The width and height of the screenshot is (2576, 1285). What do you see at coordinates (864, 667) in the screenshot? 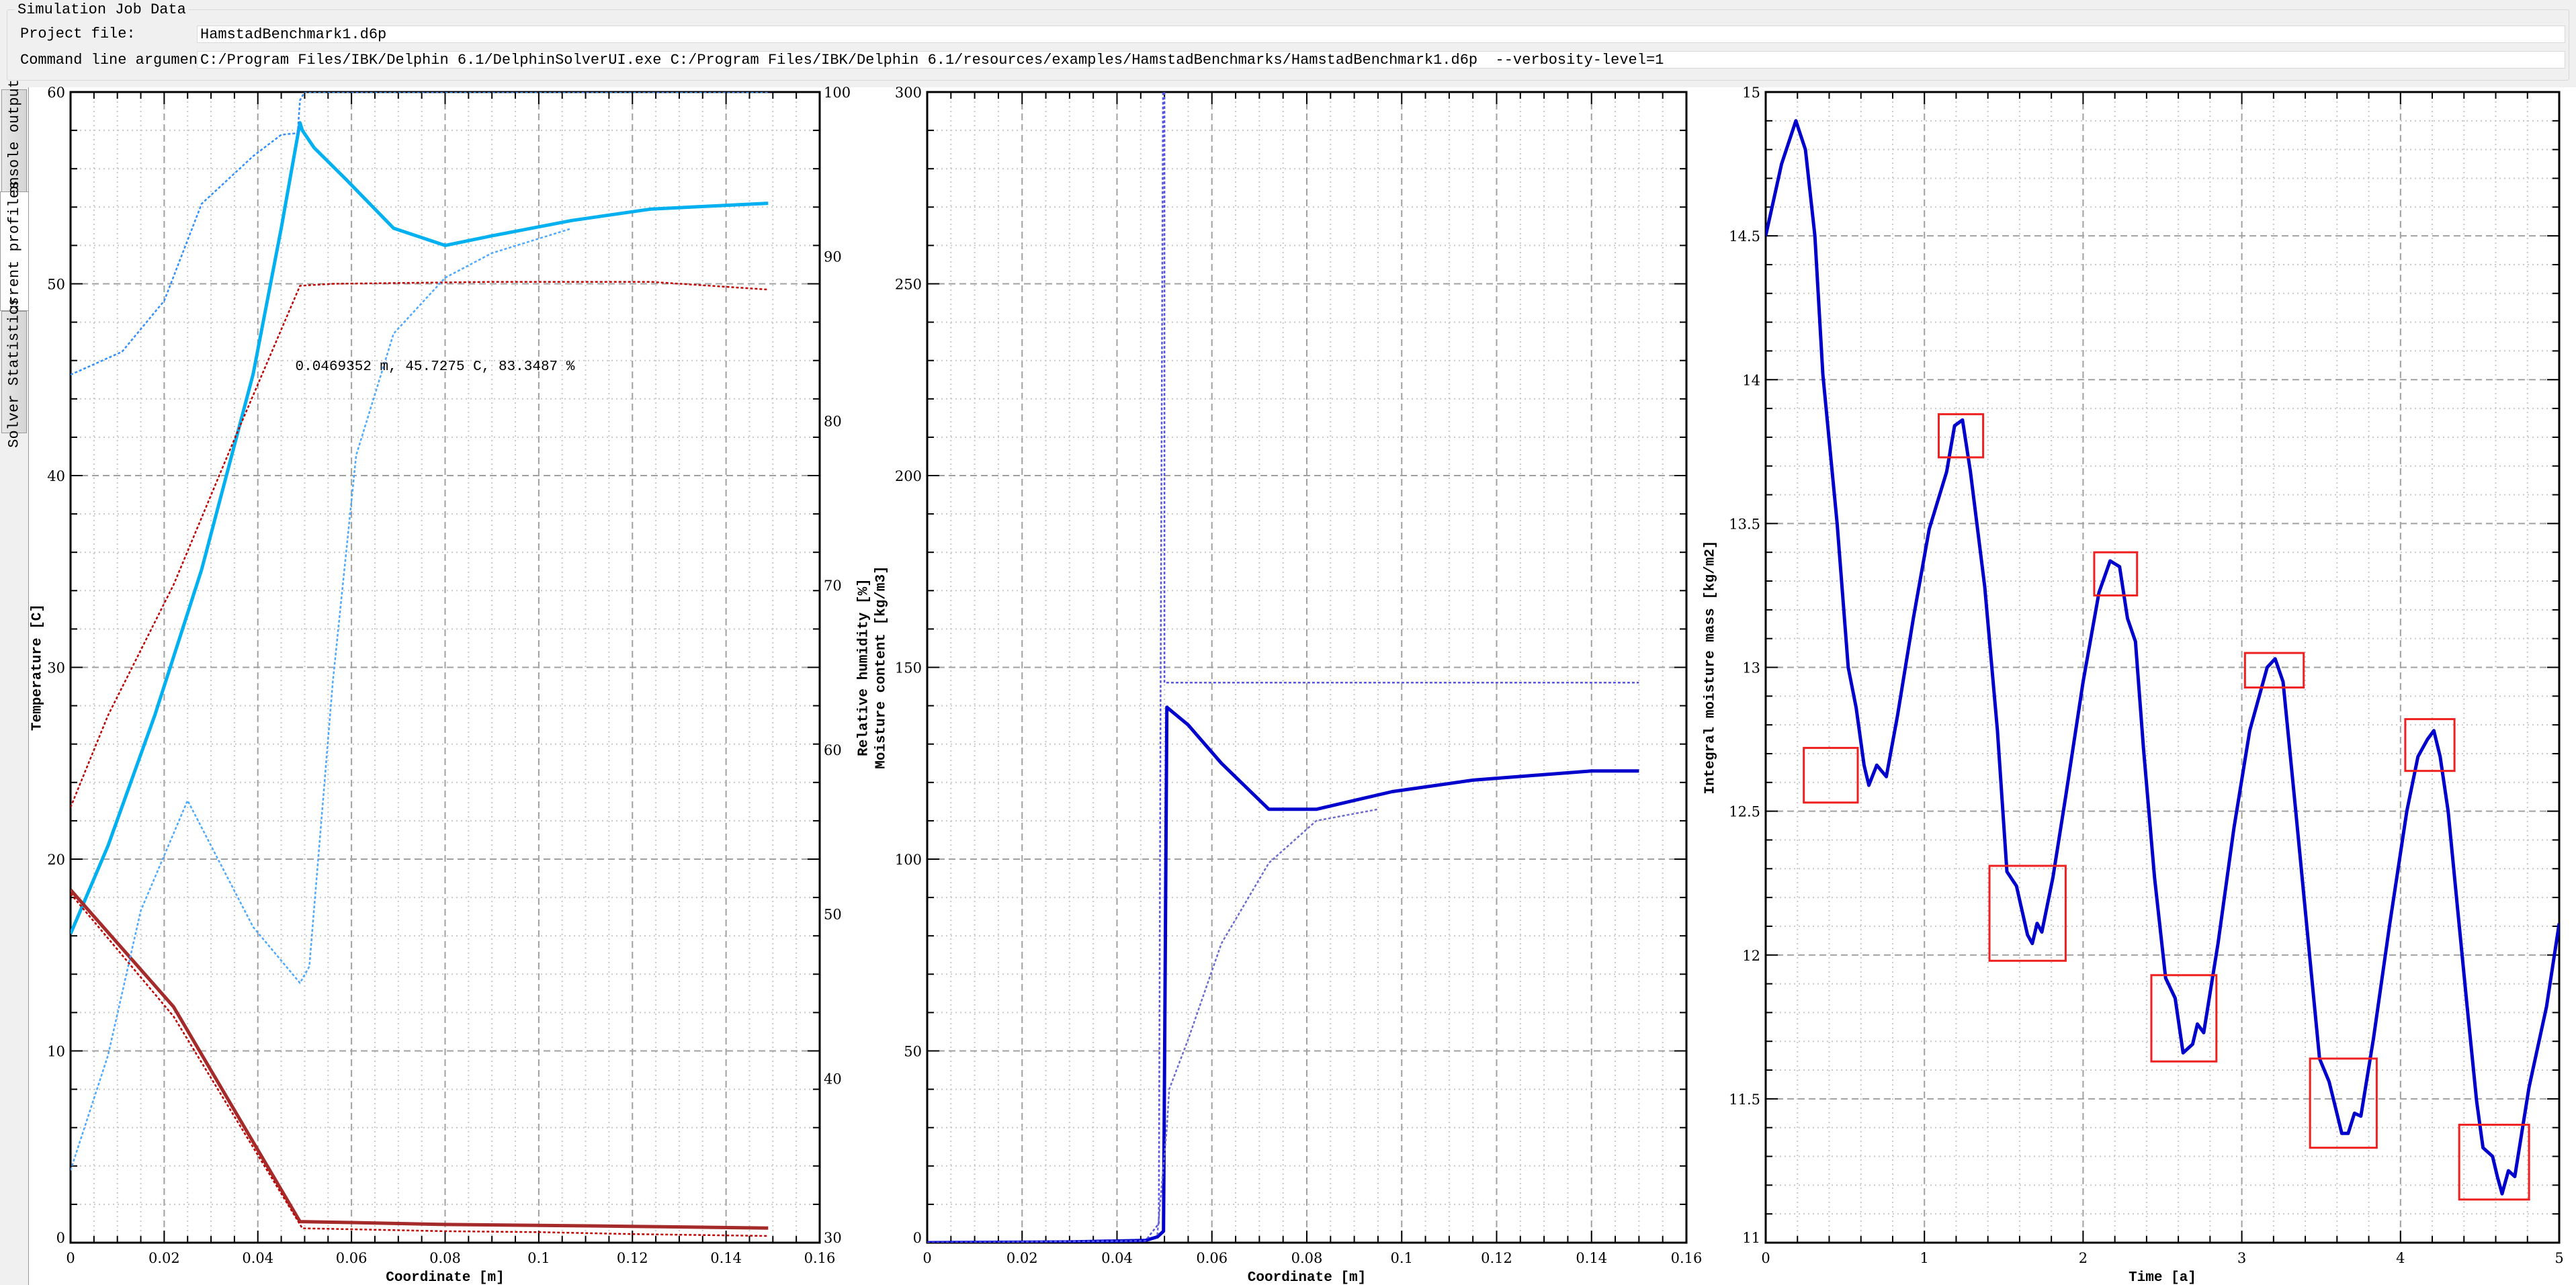
I see `y2-axis-label: Relative humidity [%]` at bounding box center [864, 667].